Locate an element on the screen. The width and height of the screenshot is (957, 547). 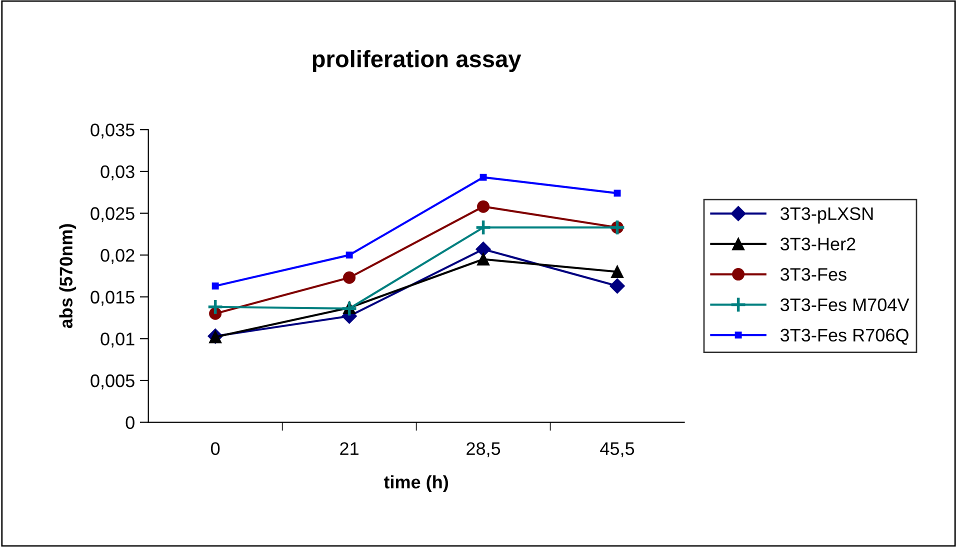
legend-label: 3T3-Her2 is located at coordinates (818, 244).